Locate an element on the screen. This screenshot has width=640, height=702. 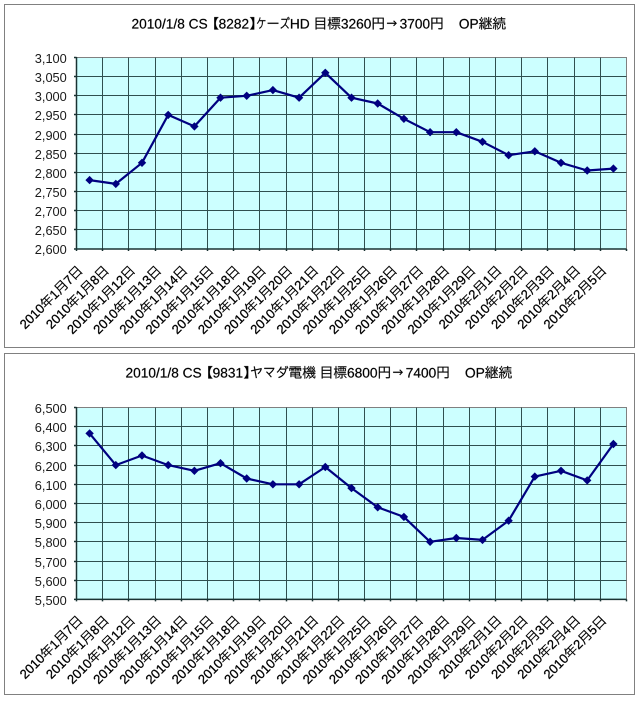
svg-text: 2,750 is located at coordinates (51, 192).